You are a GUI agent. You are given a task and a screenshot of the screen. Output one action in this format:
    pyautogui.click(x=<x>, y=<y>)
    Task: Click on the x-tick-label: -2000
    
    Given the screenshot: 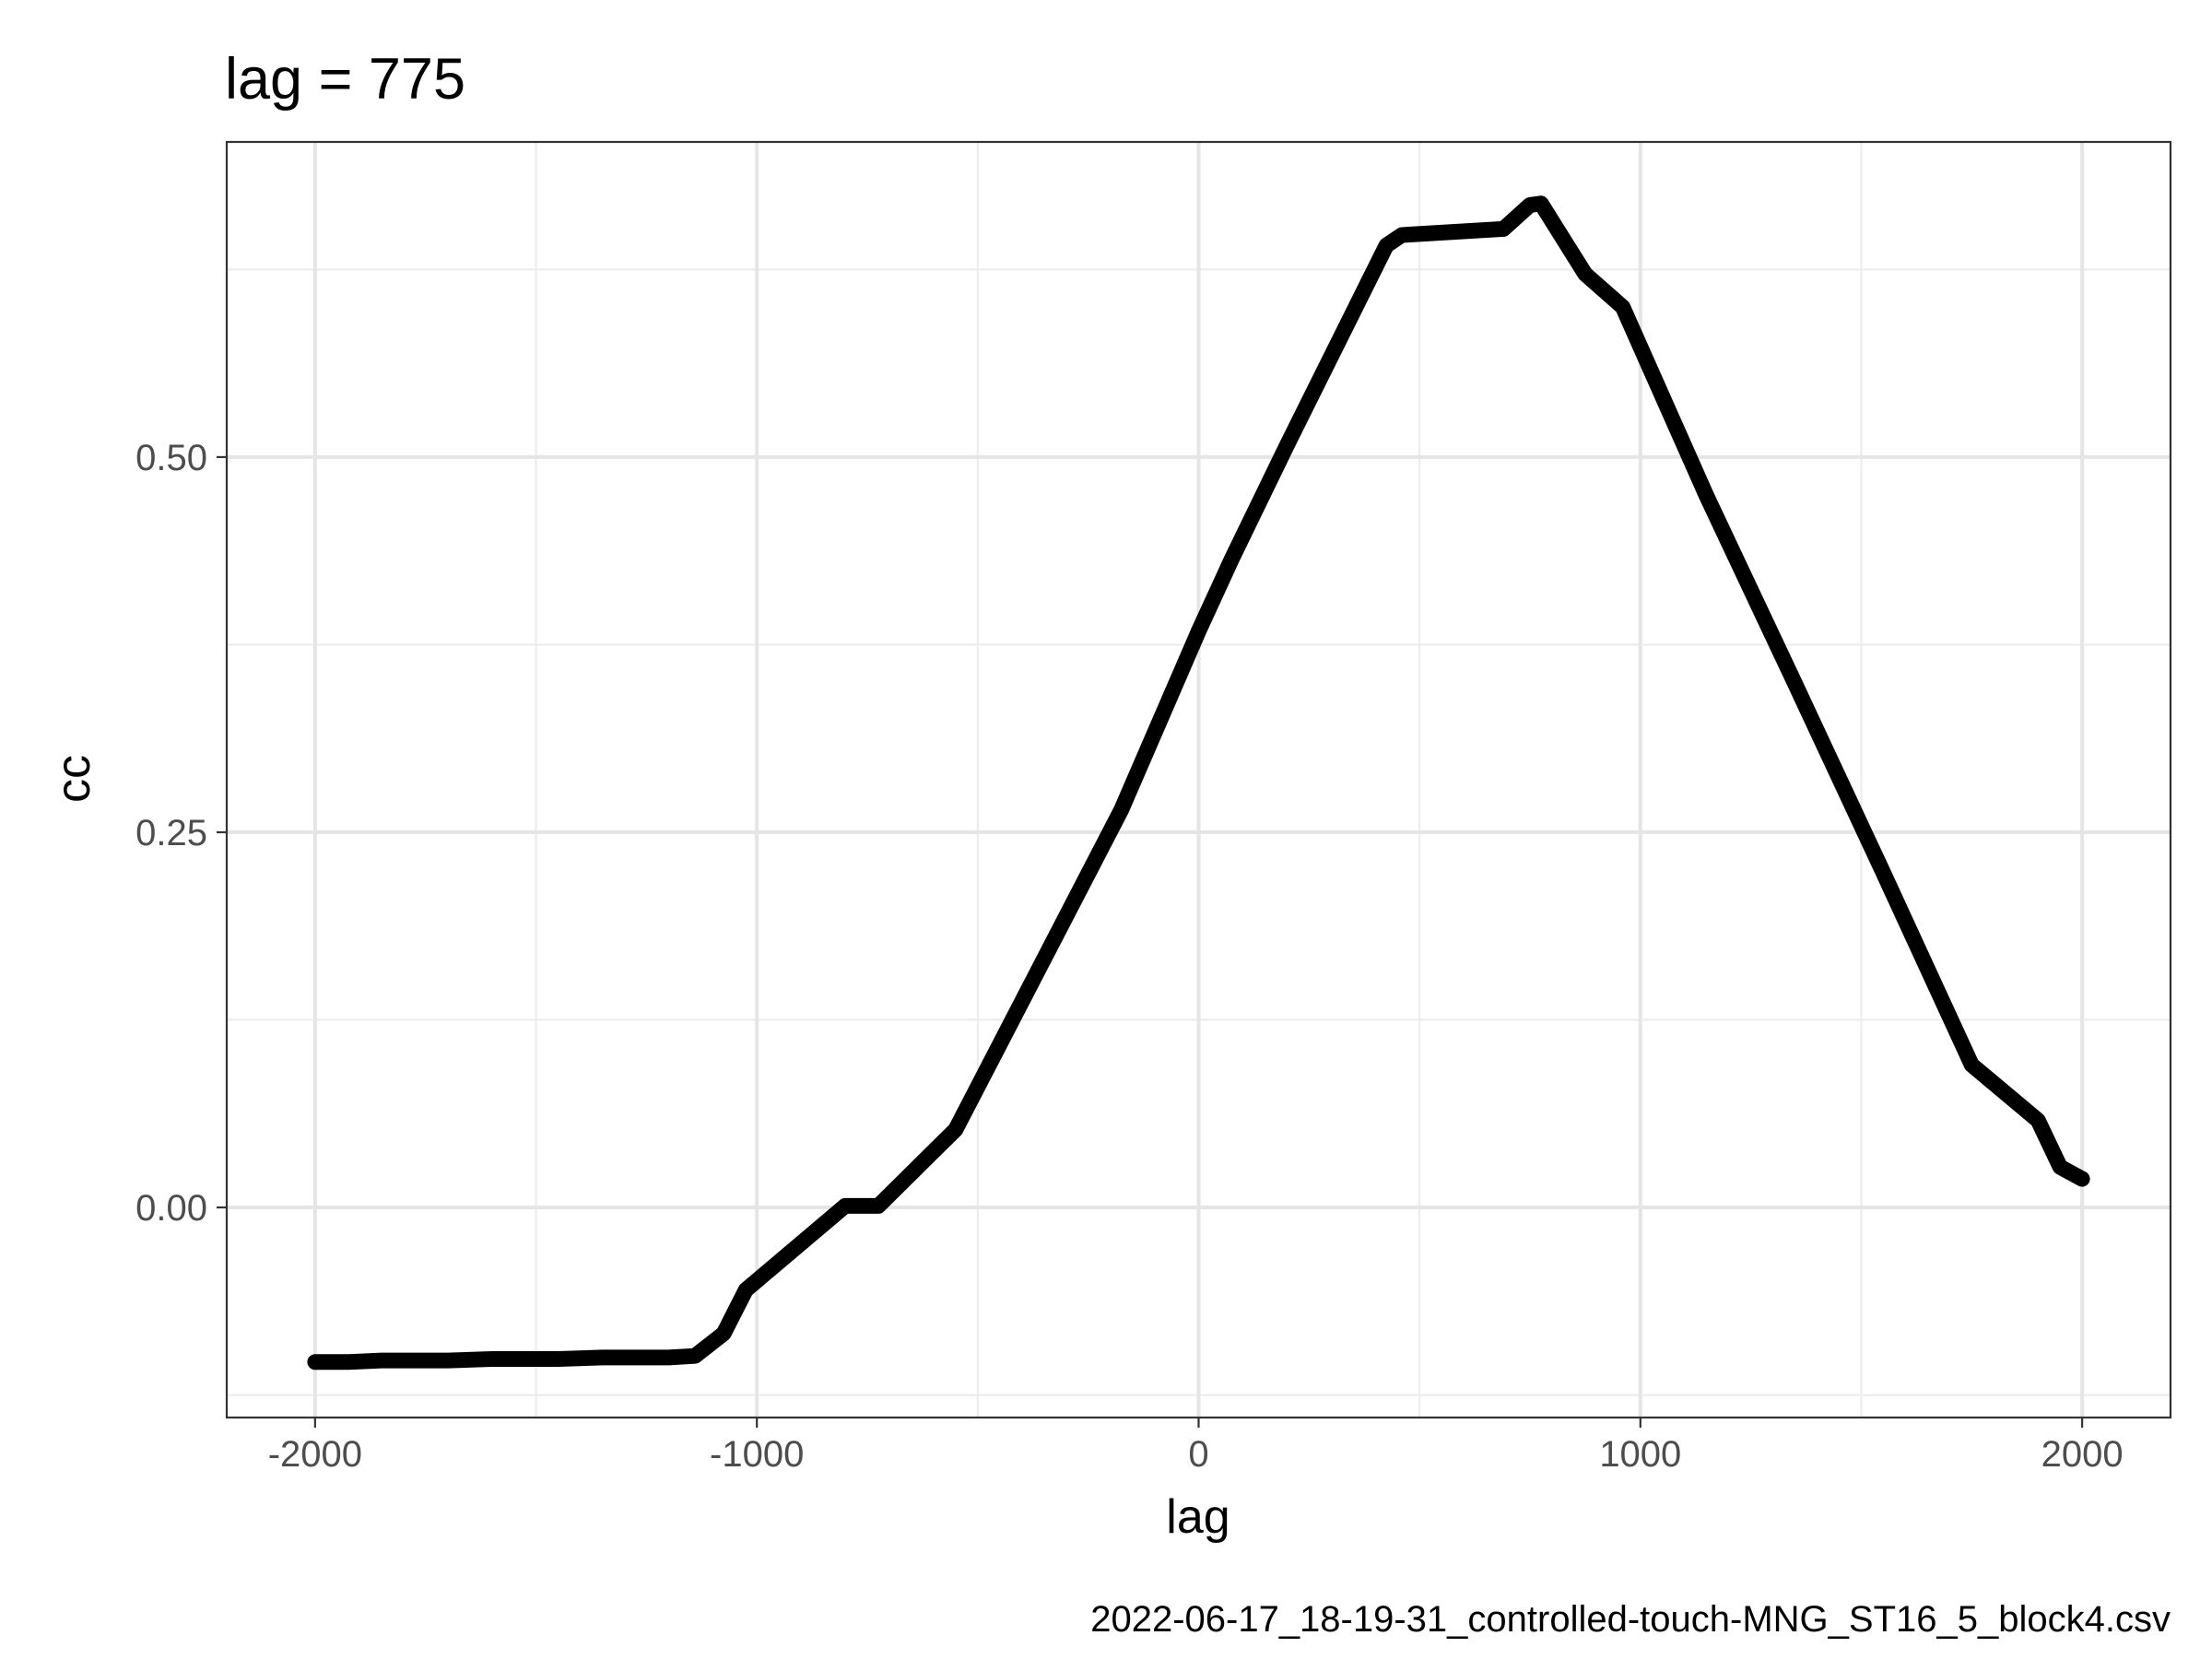 What is the action you would take?
    pyautogui.click(x=315, y=1454)
    